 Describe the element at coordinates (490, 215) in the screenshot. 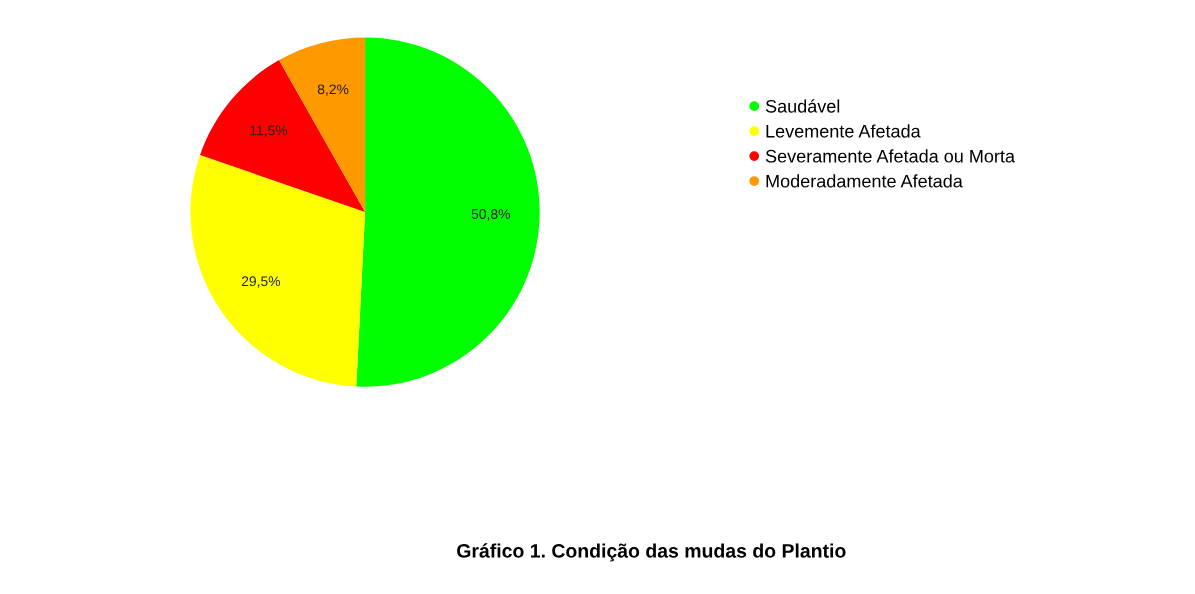

I see `data-label: 50,8%` at that location.